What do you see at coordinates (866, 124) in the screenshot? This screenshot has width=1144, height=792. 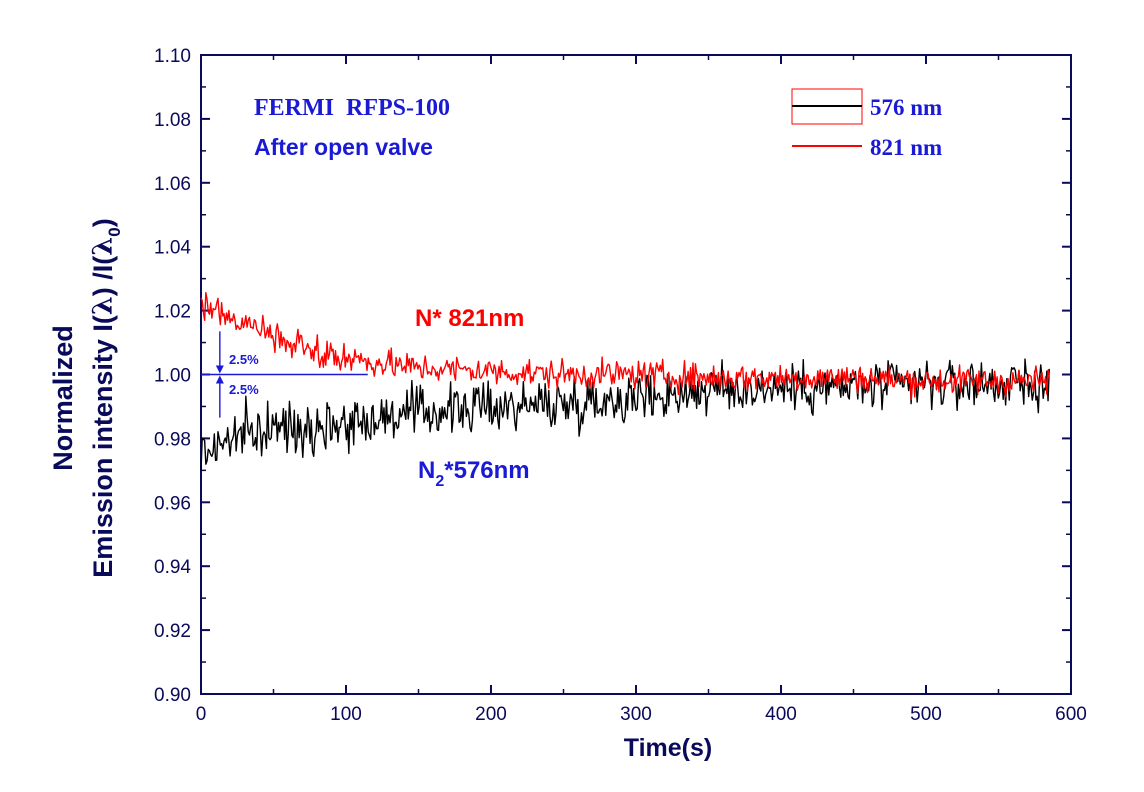 I see `legend: 576 nm 821 nm` at bounding box center [866, 124].